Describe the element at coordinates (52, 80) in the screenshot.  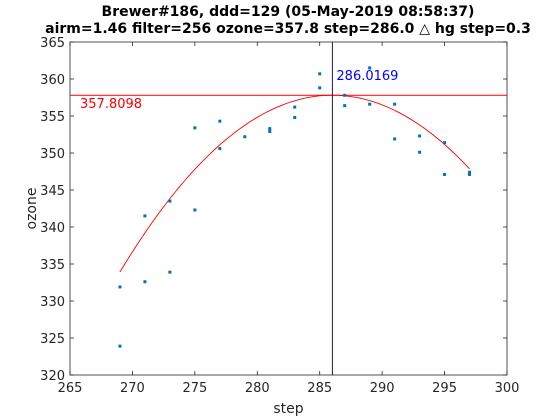
I see `y-tick-label: 360` at that location.